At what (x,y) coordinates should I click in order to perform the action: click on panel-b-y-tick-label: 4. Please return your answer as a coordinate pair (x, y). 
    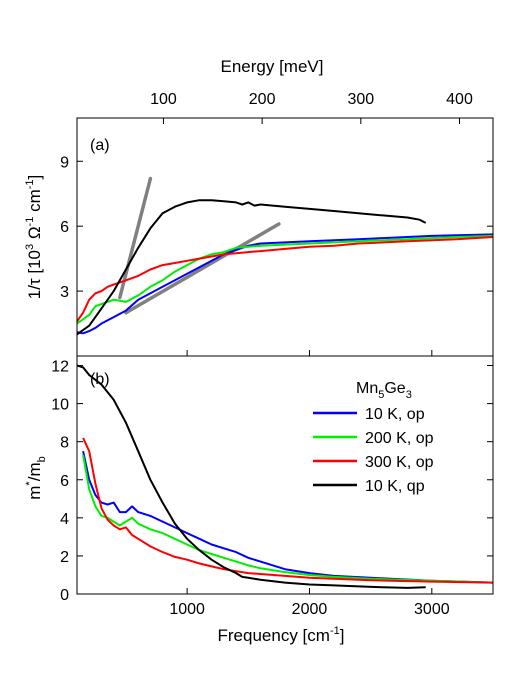
    Looking at the image, I should click on (64, 519).